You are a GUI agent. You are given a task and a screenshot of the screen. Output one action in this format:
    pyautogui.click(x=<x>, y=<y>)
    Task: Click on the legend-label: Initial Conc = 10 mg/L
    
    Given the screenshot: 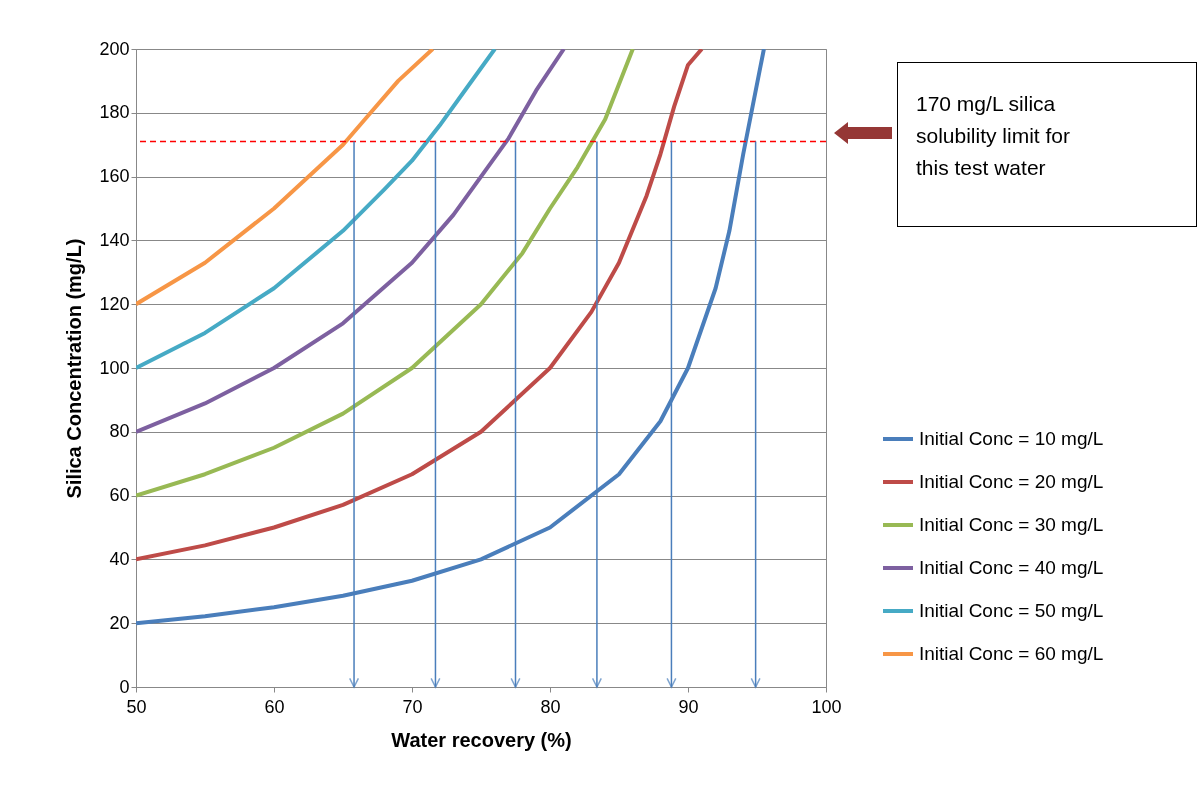 What is the action you would take?
    pyautogui.click(x=1011, y=438)
    